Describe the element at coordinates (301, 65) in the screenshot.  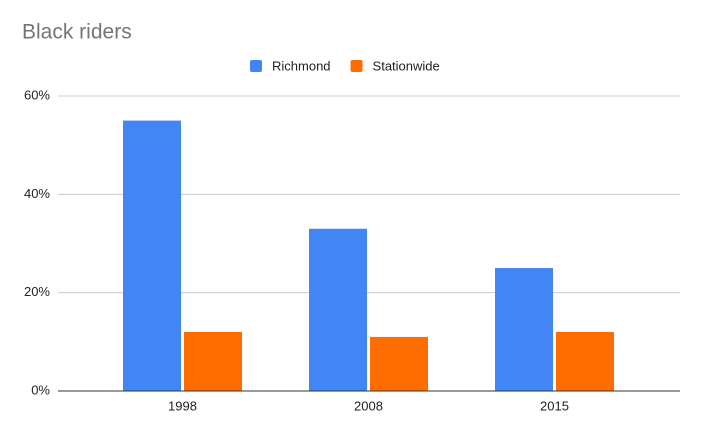
I see `legend-label: Richmond` at that location.